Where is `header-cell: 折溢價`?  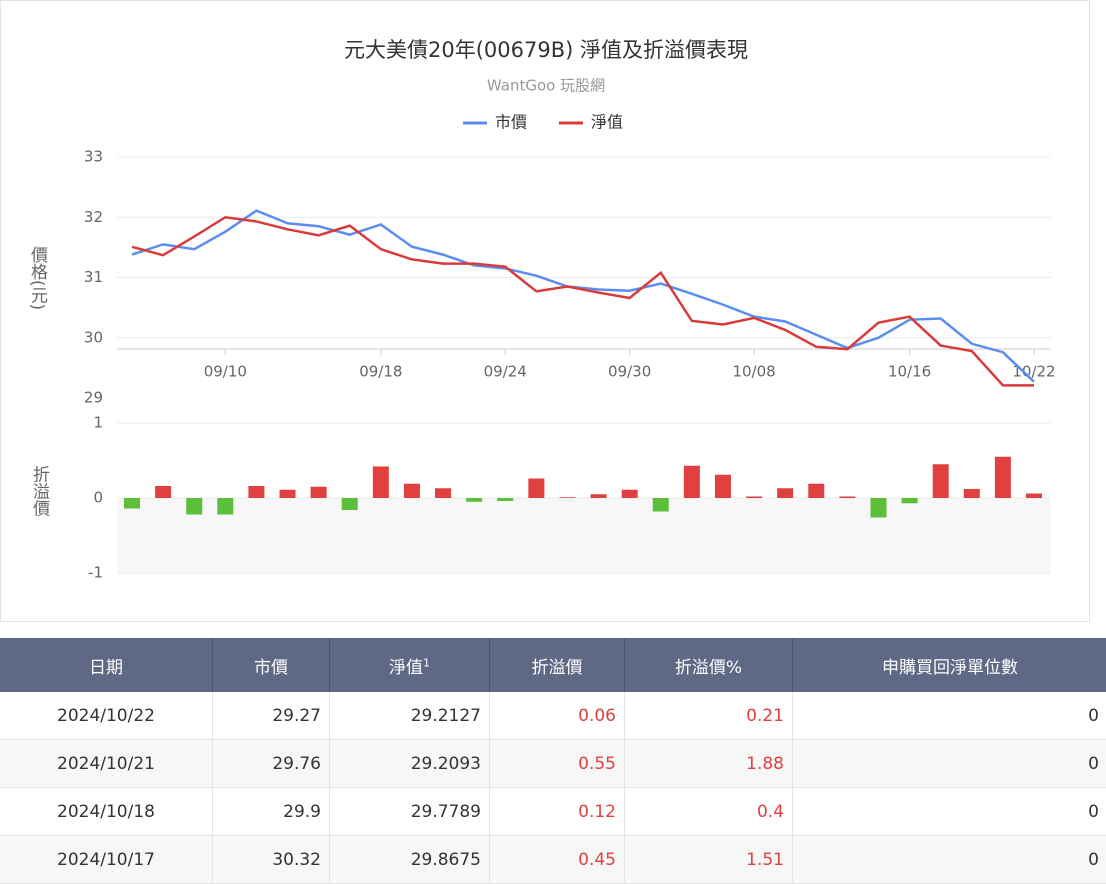
header-cell: 折溢價 is located at coordinates (557, 665).